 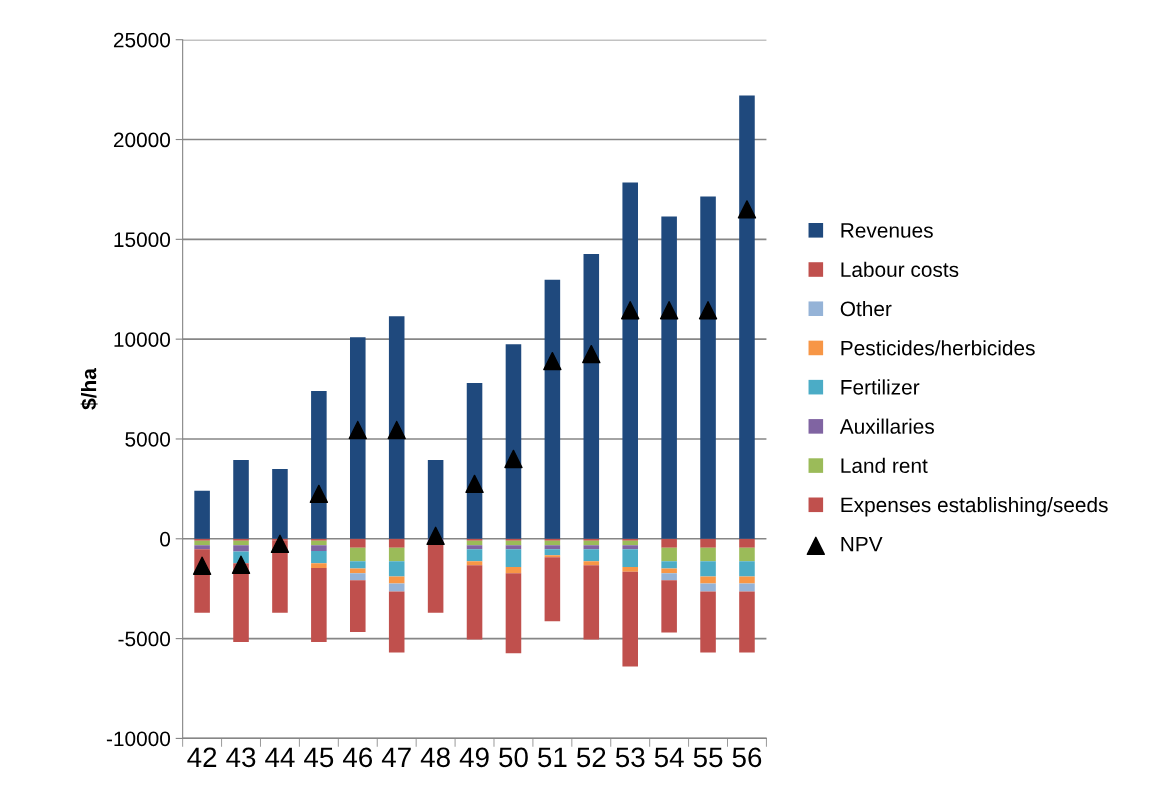 What do you see at coordinates (900, 269) in the screenshot?
I see `legend-label: Labour costs` at bounding box center [900, 269].